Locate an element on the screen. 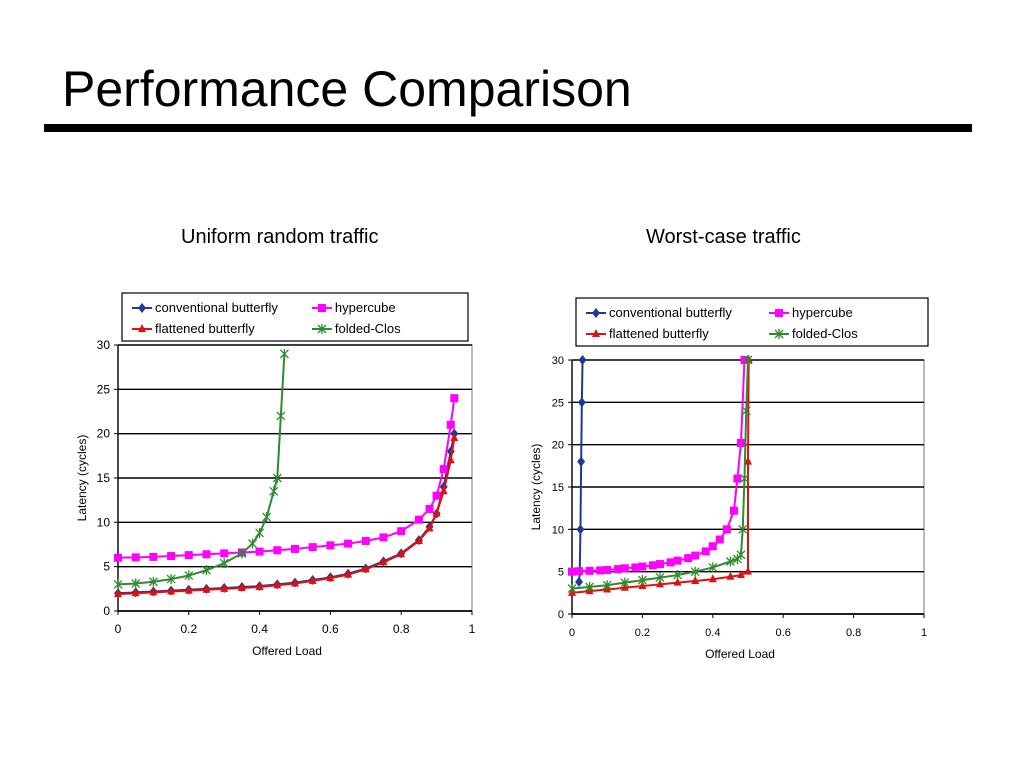  title-underline is located at coordinates (508, 128).